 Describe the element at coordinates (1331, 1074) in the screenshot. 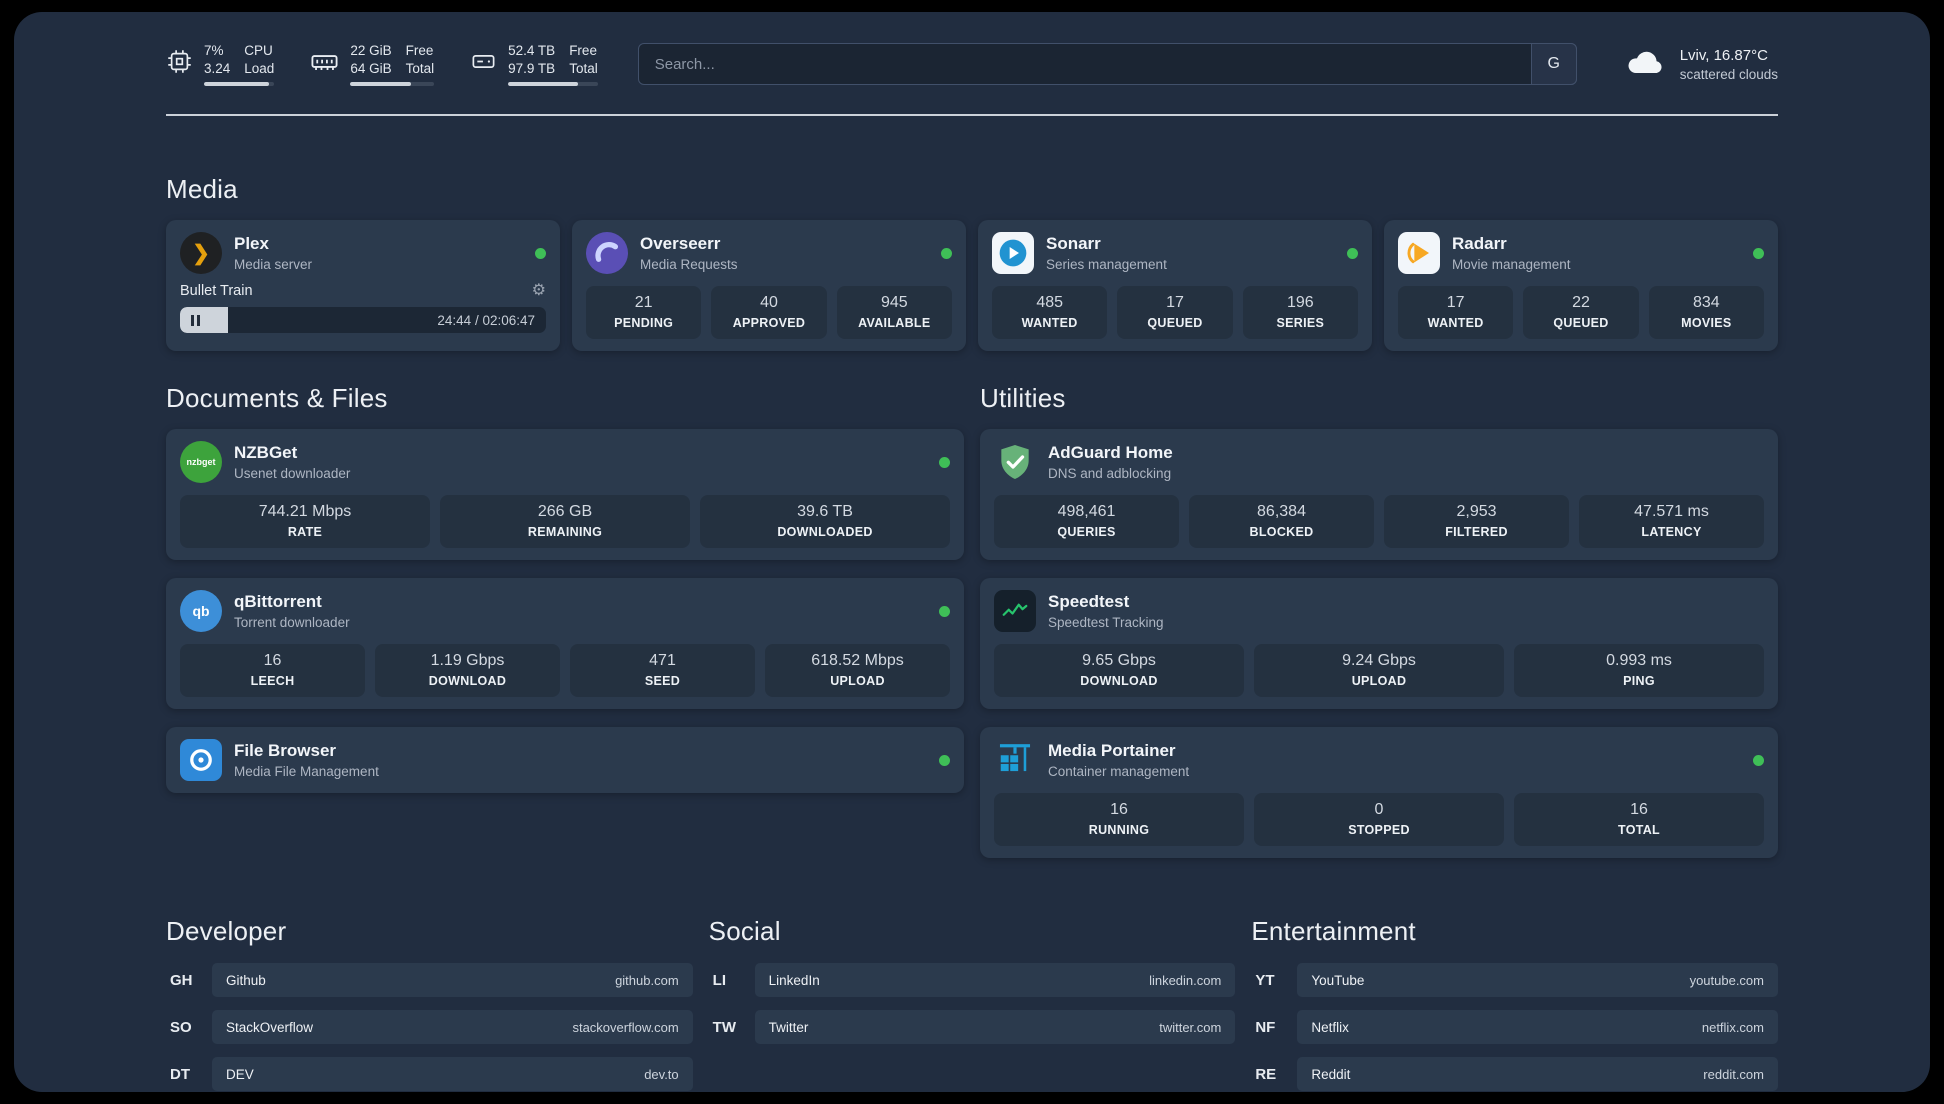

I see `bookmark-name: Reddit` at that location.